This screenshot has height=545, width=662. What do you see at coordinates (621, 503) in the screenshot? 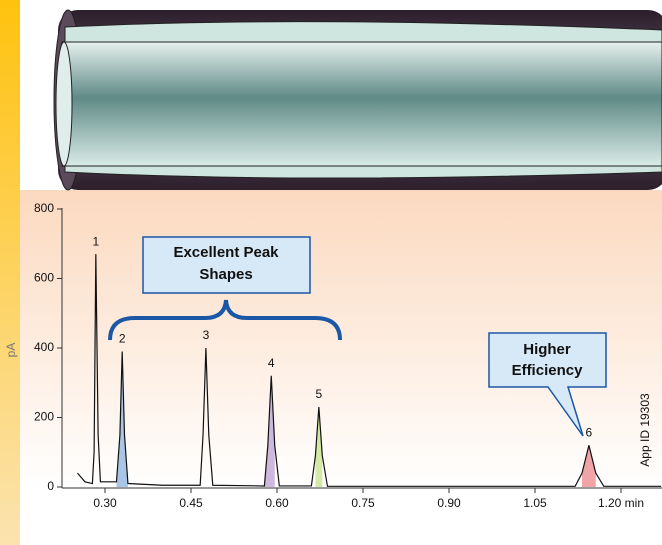
I see `x-tick-label: 1.20 min` at bounding box center [621, 503].